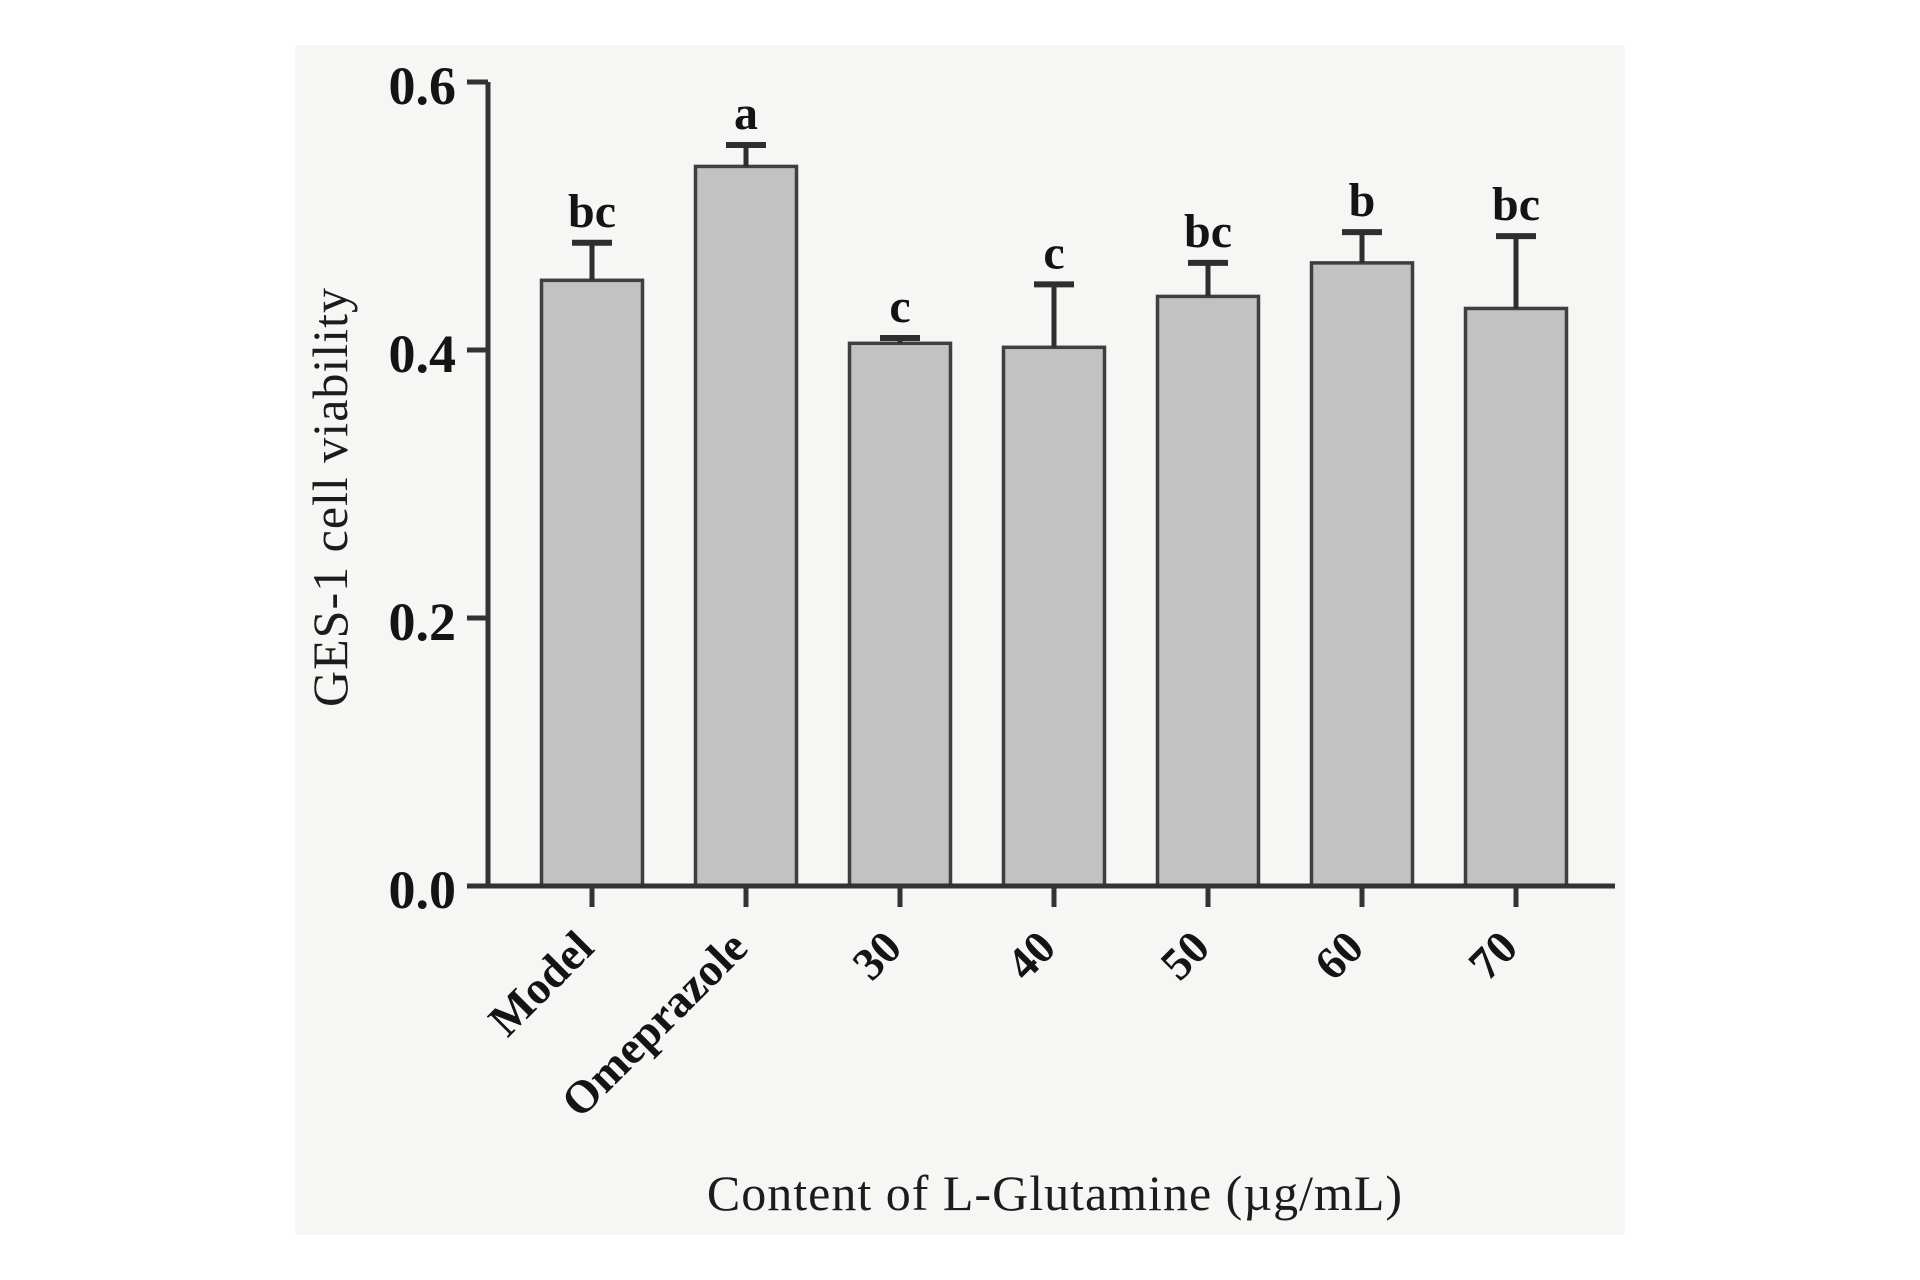  What do you see at coordinates (1030, 955) in the screenshot?
I see `x-tick-label-40: 40` at bounding box center [1030, 955].